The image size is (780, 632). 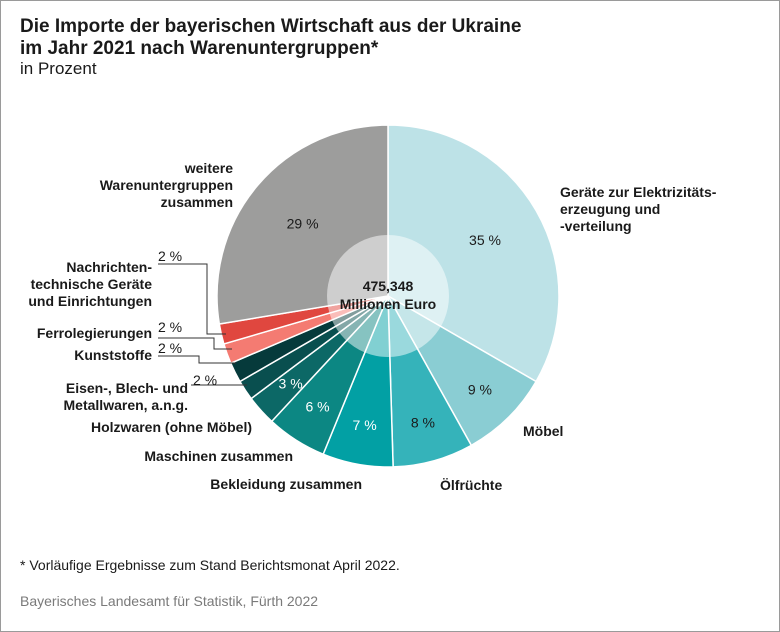 I want to click on category-label-line: Warenuntergruppen, so click(x=166, y=185).